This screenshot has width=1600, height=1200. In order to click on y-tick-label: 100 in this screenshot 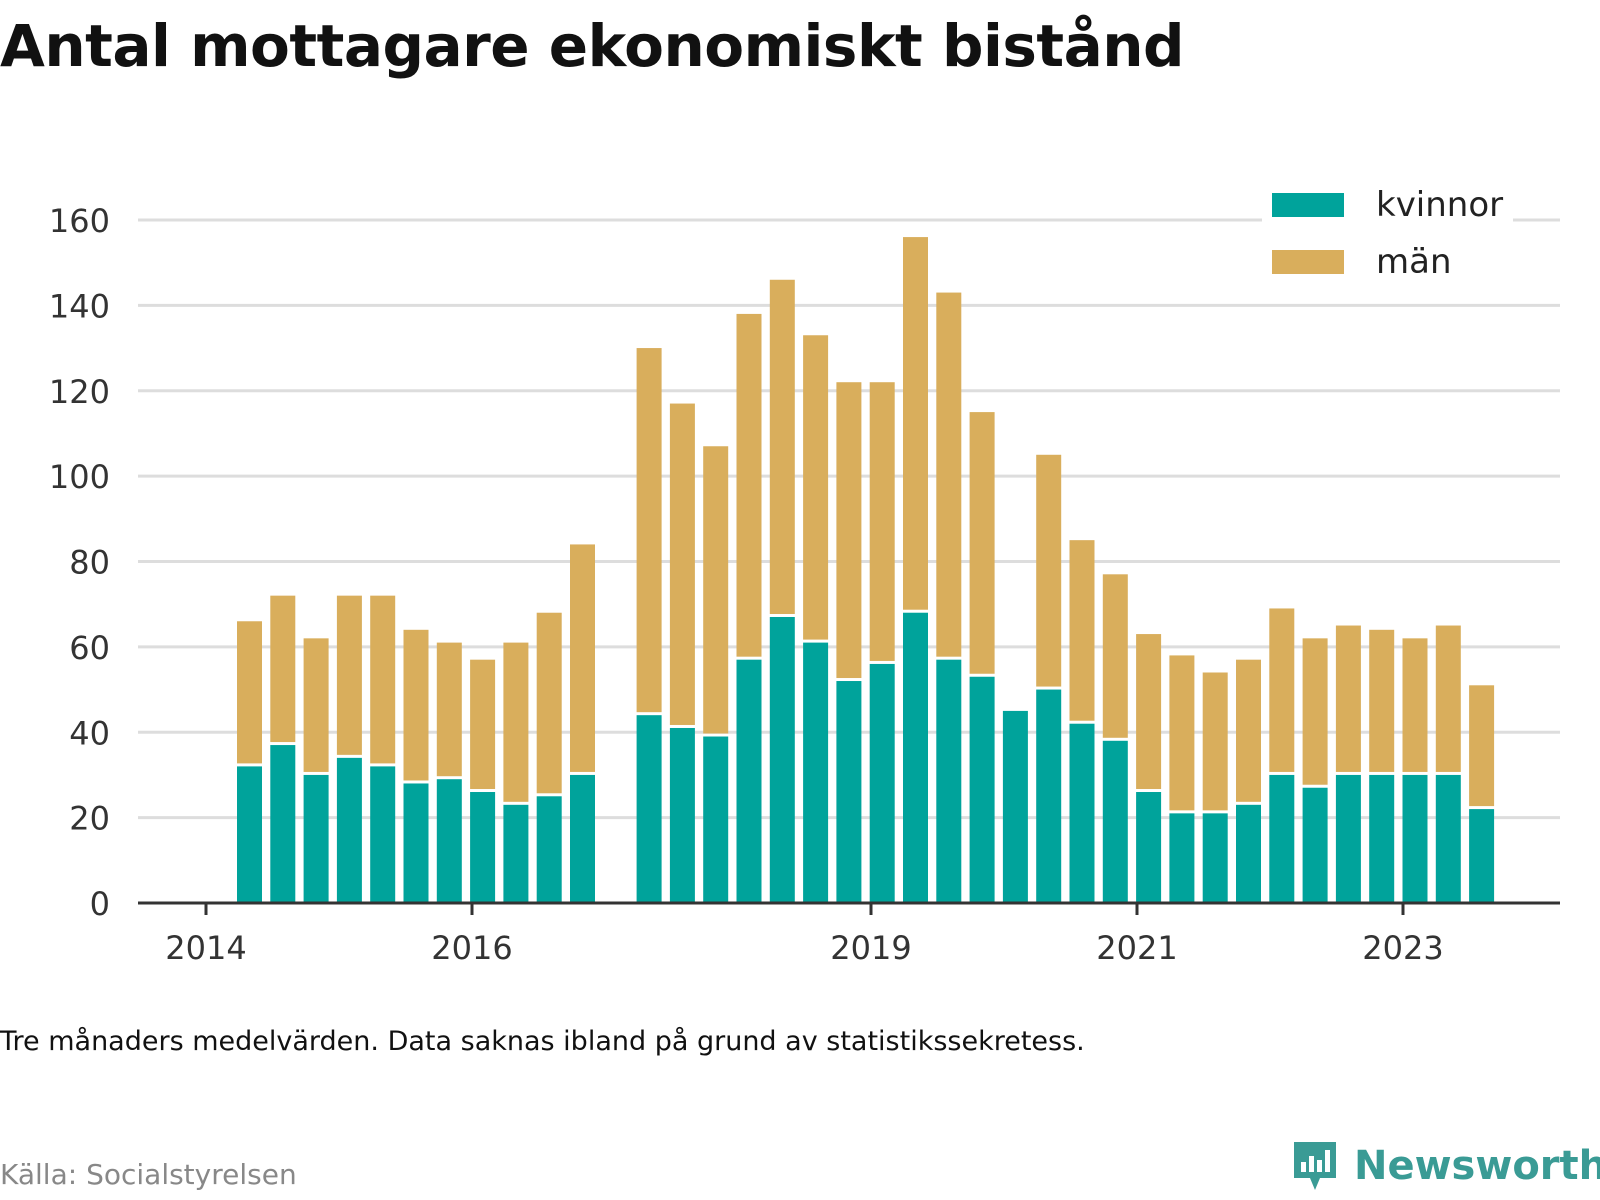, I will do `click(79, 477)`.